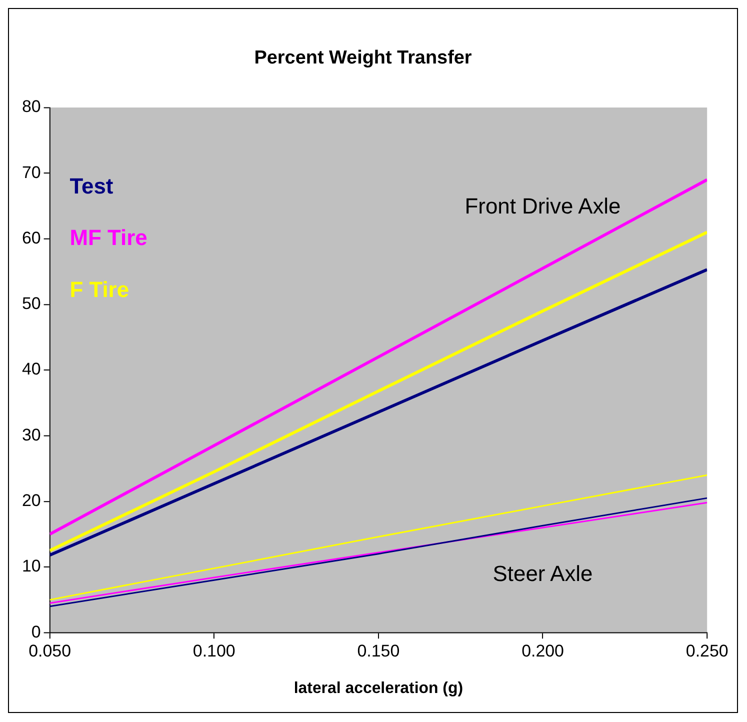 Image resolution: width=747 pixels, height=722 pixels. I want to click on x-tick-label: 0.100, so click(214, 650).